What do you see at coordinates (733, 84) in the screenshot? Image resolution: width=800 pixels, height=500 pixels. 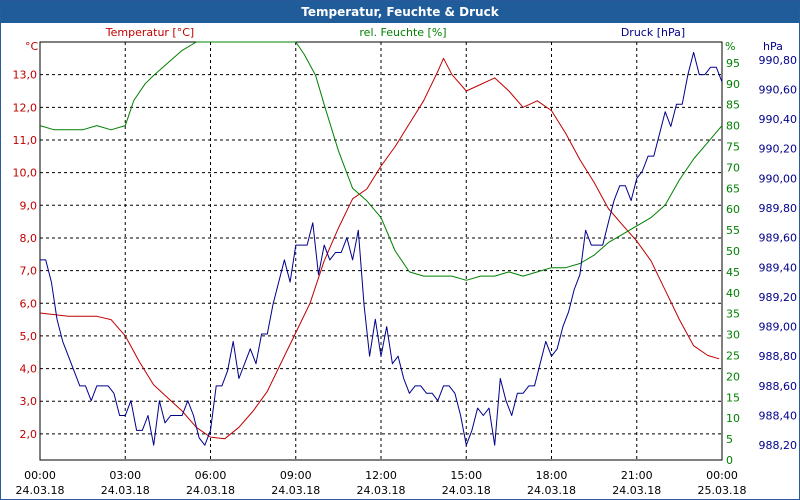 I see `humidity-tick-label: 90` at bounding box center [733, 84].